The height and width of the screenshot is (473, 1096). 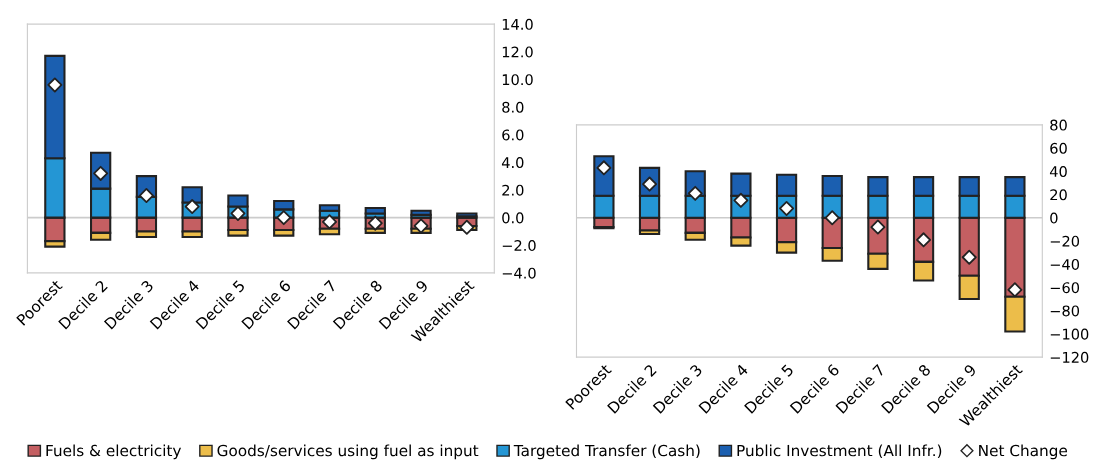 What do you see at coordinates (1065, 264) in the screenshot?
I see `y-tick-label: −40` at bounding box center [1065, 264].